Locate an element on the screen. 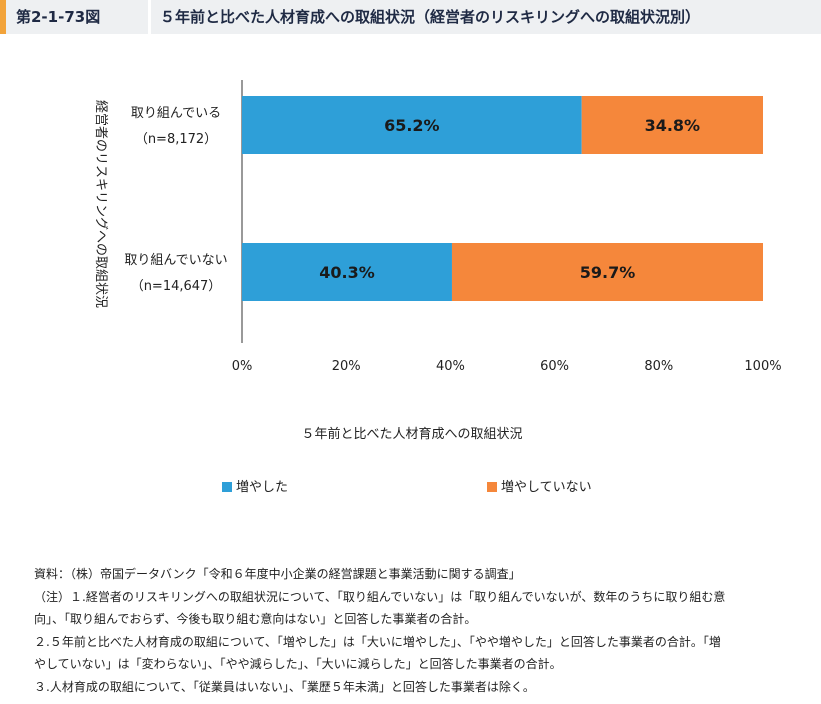 This screenshot has width=821, height=704. data-label-engaged-increased: 65.2% is located at coordinates (412, 125).